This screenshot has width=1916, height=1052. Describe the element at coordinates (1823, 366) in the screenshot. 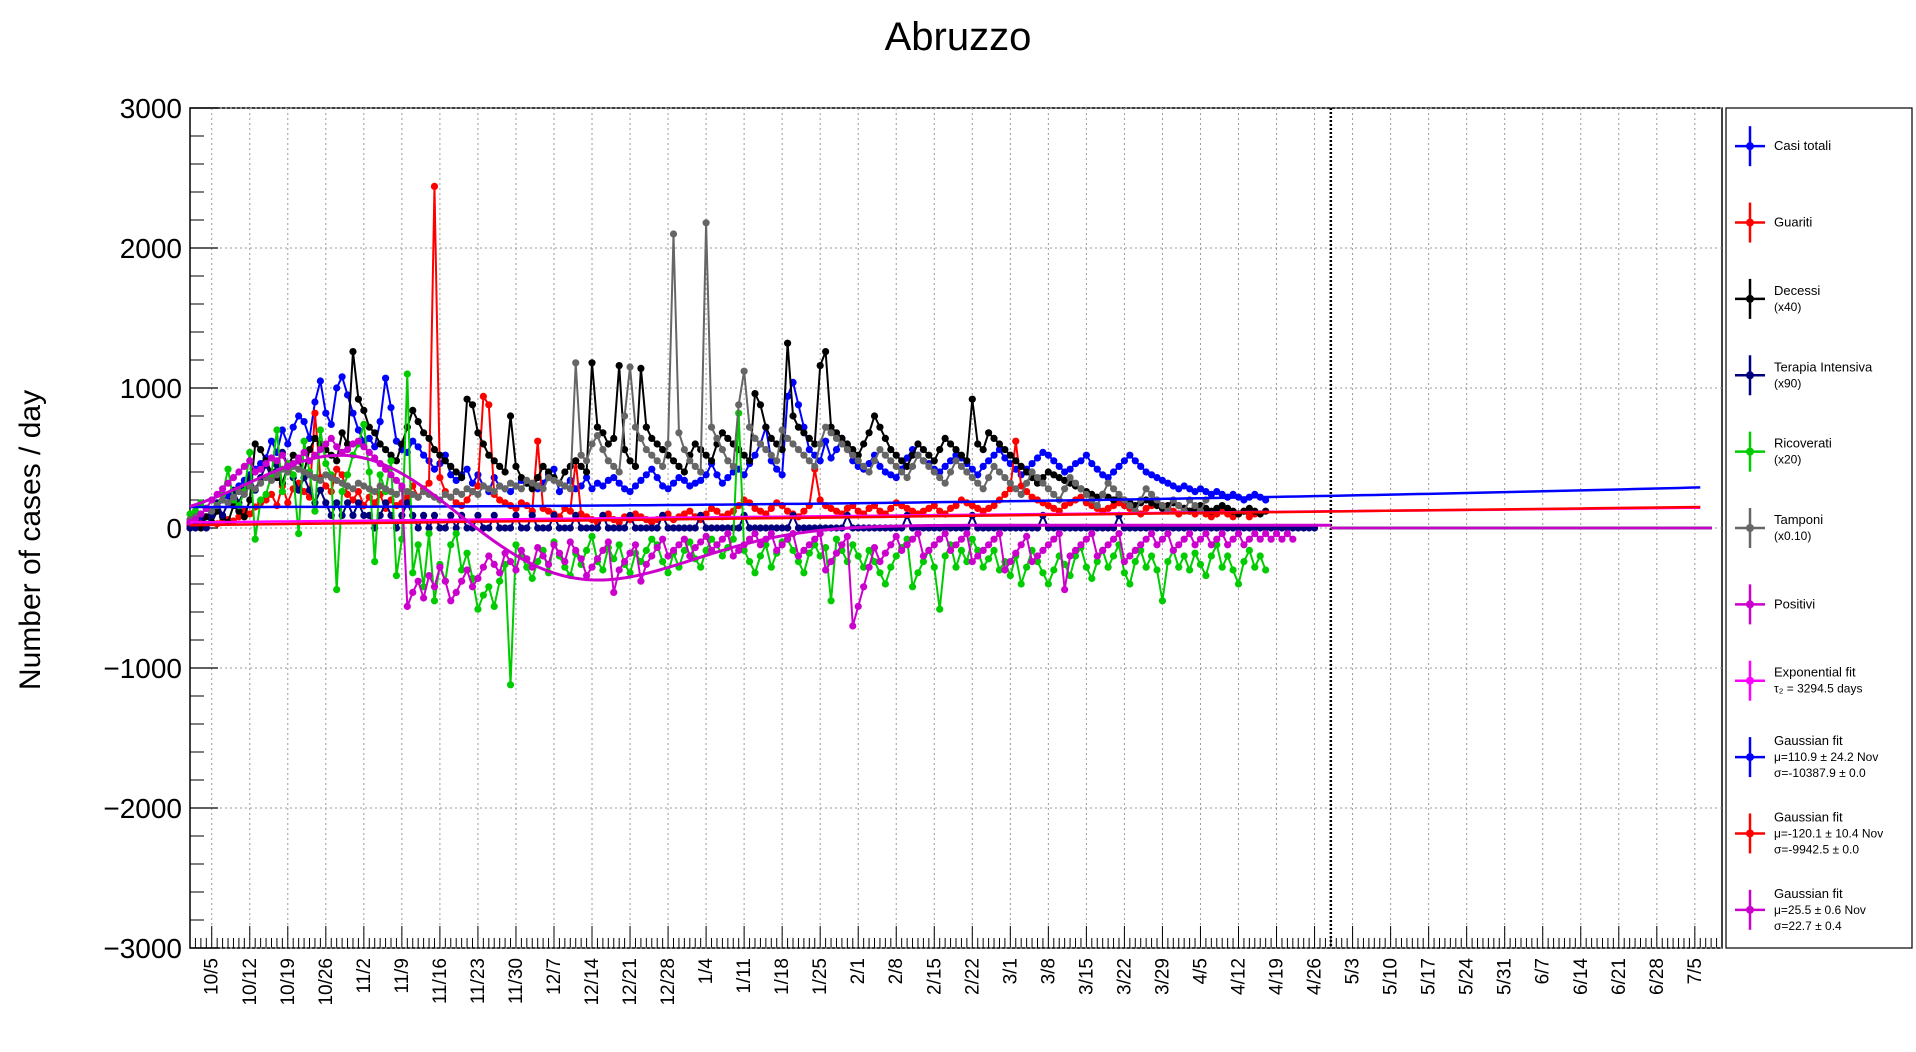

I see `legend-label: Terapia Intensiva` at that location.